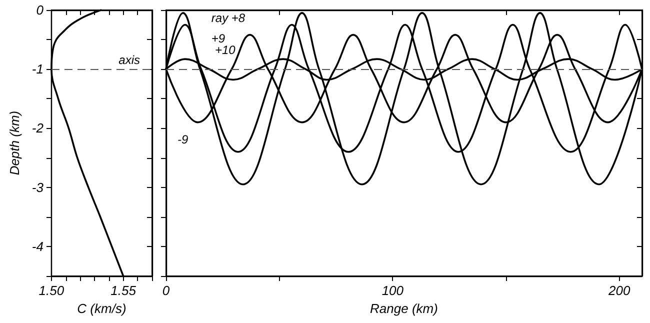 This screenshot has height=323, width=650. I want to click on y-tick-label: -2, so click(38, 128).